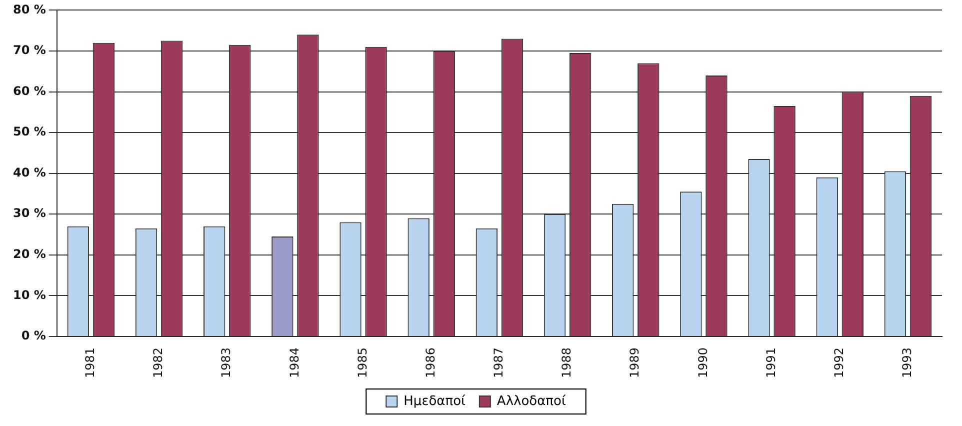  What do you see at coordinates (531, 401) in the screenshot?
I see `legend-label: Αλλοδαποί` at bounding box center [531, 401].